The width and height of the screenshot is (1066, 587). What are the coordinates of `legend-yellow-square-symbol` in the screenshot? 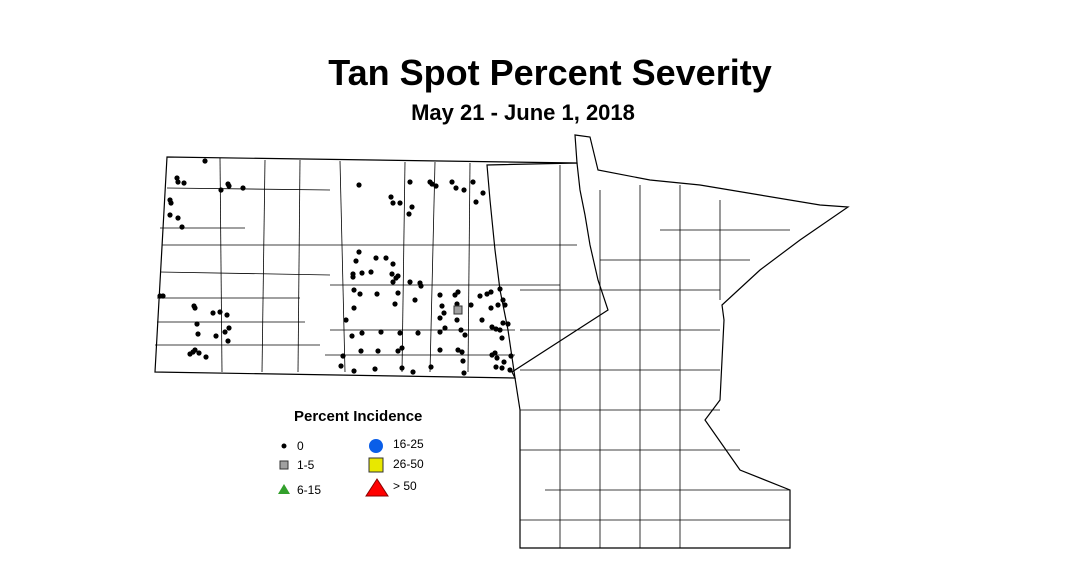 It's located at (376, 465).